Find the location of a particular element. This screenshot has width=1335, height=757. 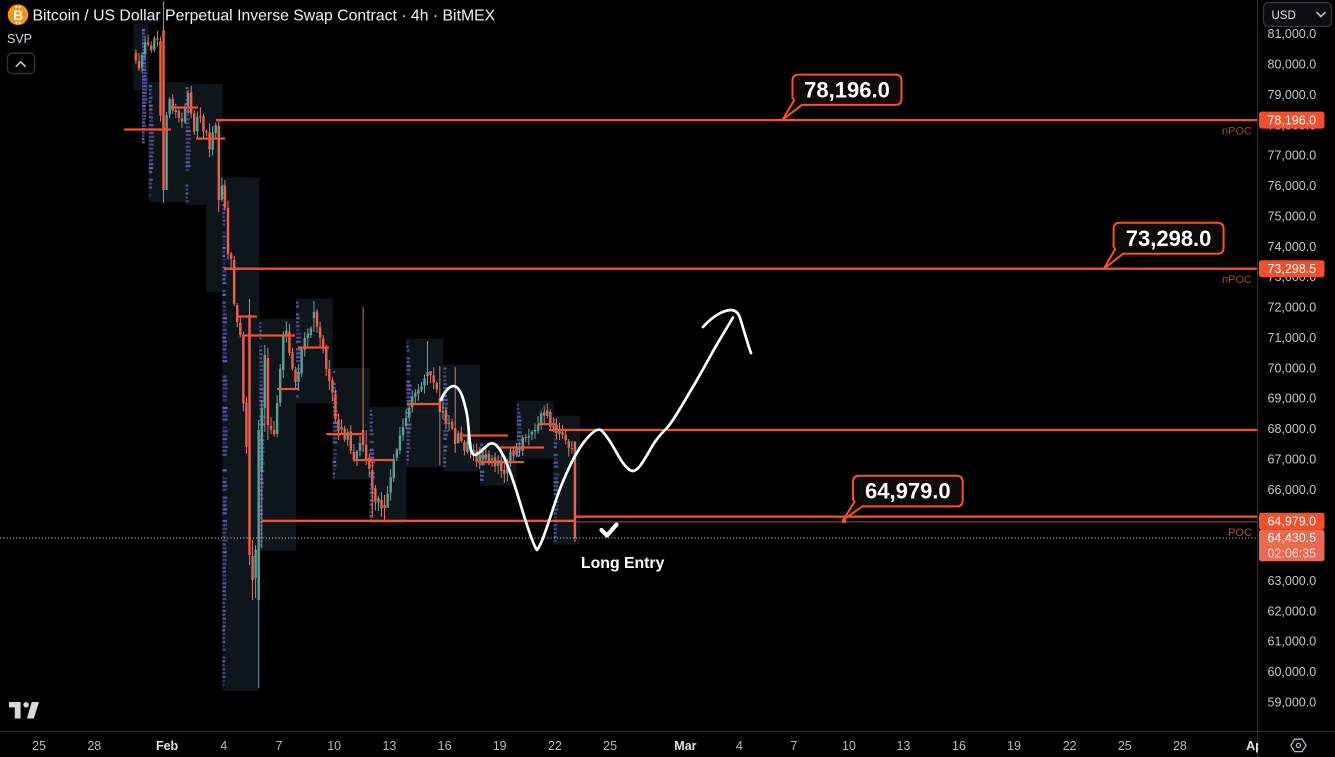

svg-text: 66,000.0 is located at coordinates (1292, 490).